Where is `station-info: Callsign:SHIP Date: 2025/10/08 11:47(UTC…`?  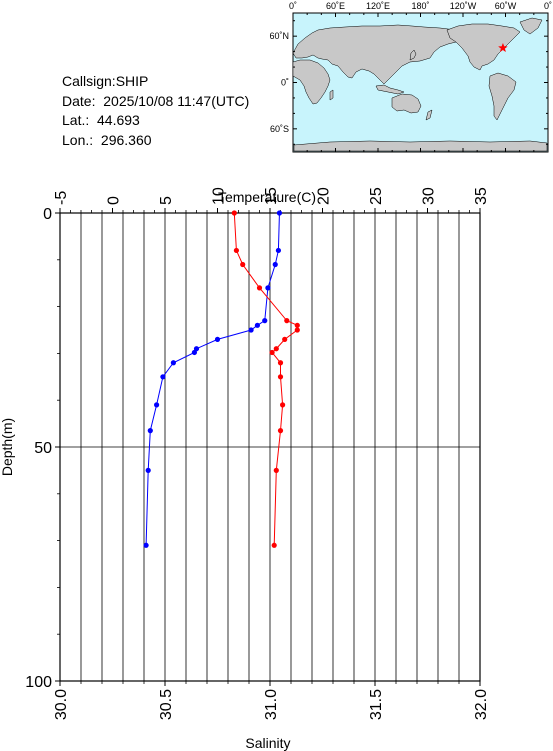 station-info: Callsign:SHIP Date: 2025/10/08 11:47(UTC… is located at coordinates (155, 111).